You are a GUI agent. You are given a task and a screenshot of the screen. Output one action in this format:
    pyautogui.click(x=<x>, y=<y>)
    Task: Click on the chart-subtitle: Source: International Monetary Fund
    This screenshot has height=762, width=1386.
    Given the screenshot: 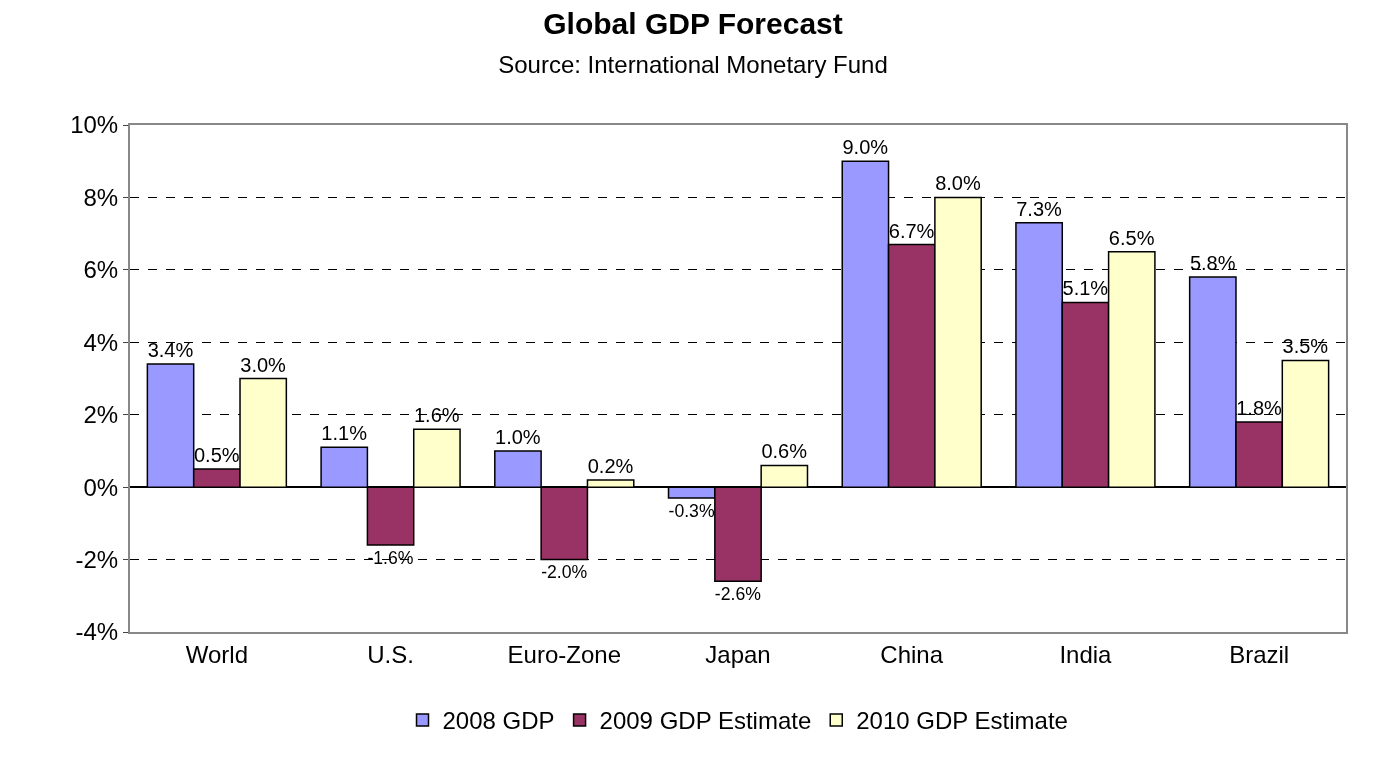 What is the action you would take?
    pyautogui.click(x=693, y=65)
    